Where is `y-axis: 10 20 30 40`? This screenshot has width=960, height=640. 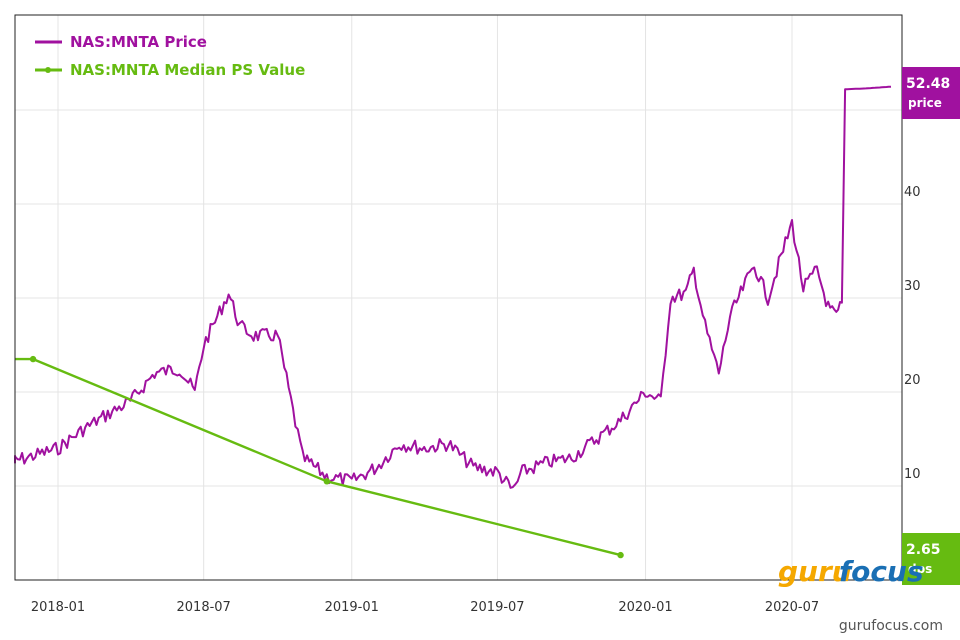
y-axis: 10 20 30 40 is located at coordinates (912, 333).